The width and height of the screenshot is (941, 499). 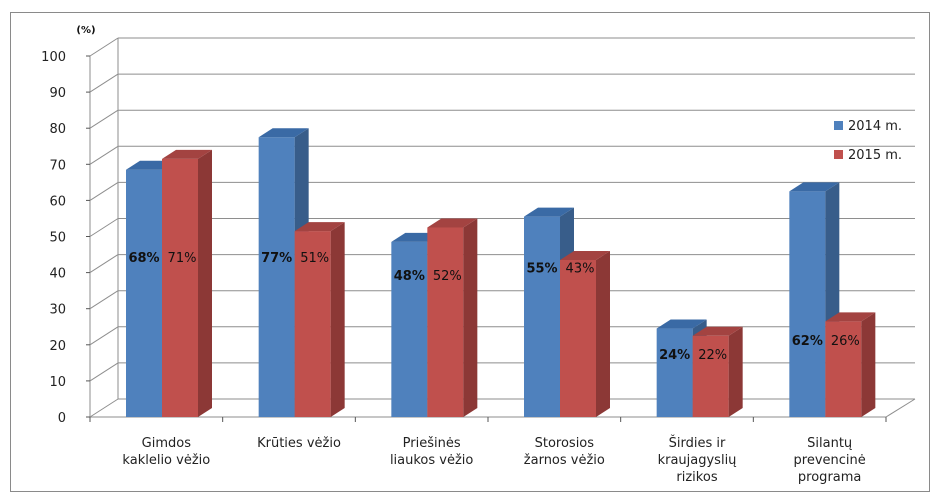 What do you see at coordinates (299, 443) in the screenshot?
I see `category-label-1-0: Krūties vėžio` at bounding box center [299, 443].